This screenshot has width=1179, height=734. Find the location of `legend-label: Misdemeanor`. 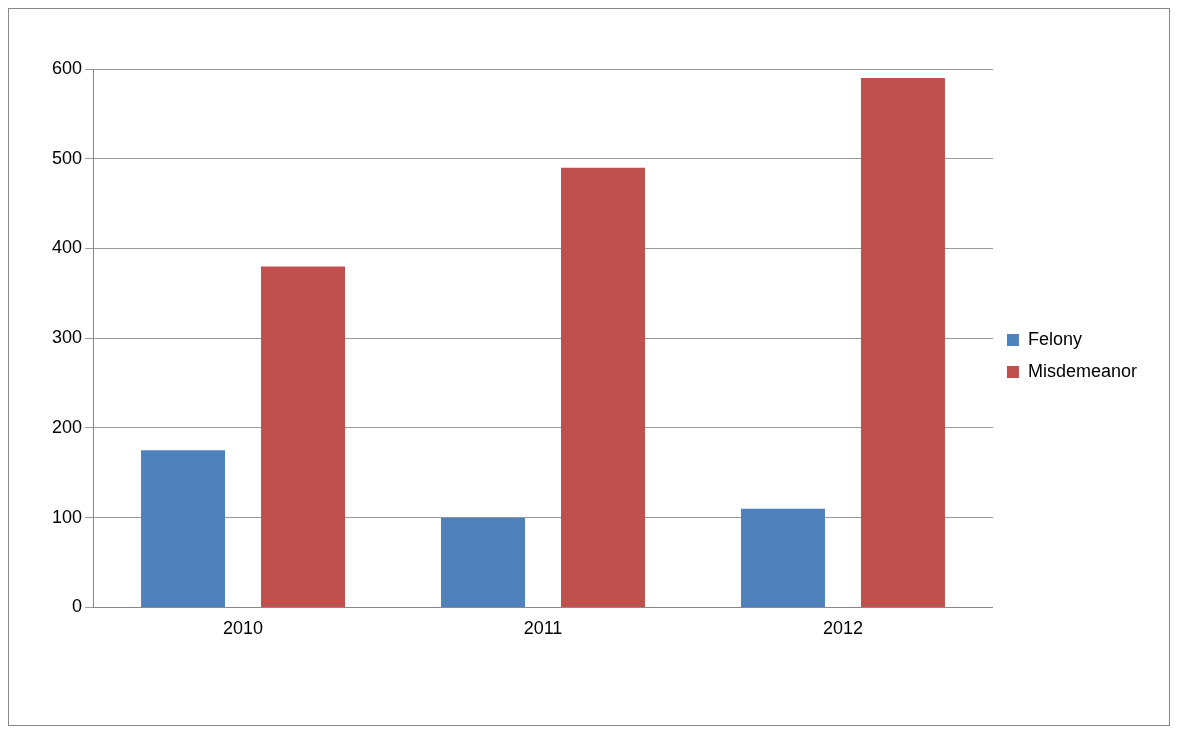

legend-label: Misdemeanor is located at coordinates (1082, 370).